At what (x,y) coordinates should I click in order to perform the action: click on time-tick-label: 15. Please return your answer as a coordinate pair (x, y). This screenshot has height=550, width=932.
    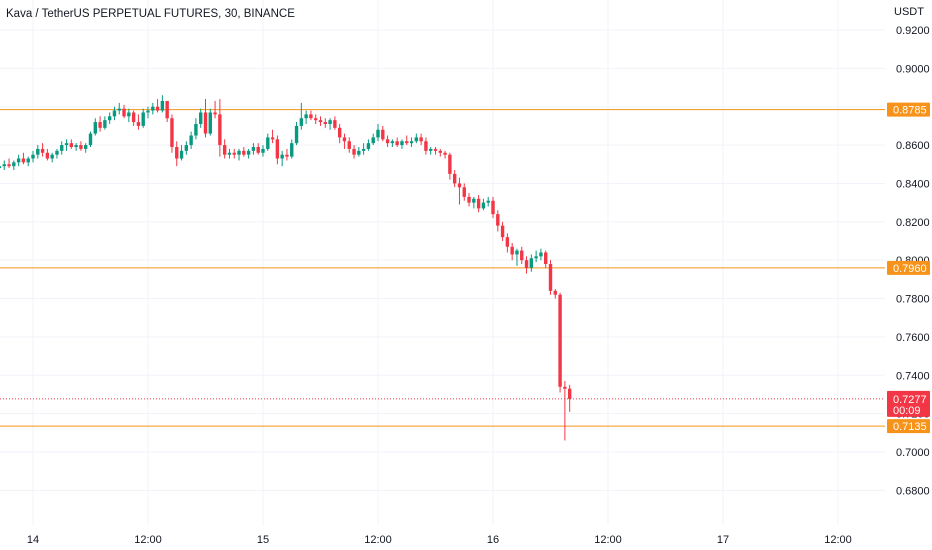
    Looking at the image, I should click on (263, 540).